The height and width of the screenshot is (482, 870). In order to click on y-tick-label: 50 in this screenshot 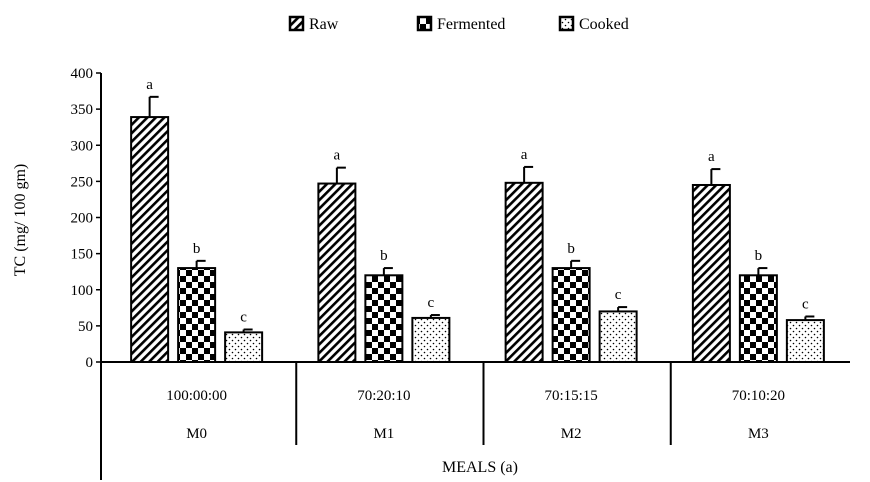, I will do `click(85, 327)`.